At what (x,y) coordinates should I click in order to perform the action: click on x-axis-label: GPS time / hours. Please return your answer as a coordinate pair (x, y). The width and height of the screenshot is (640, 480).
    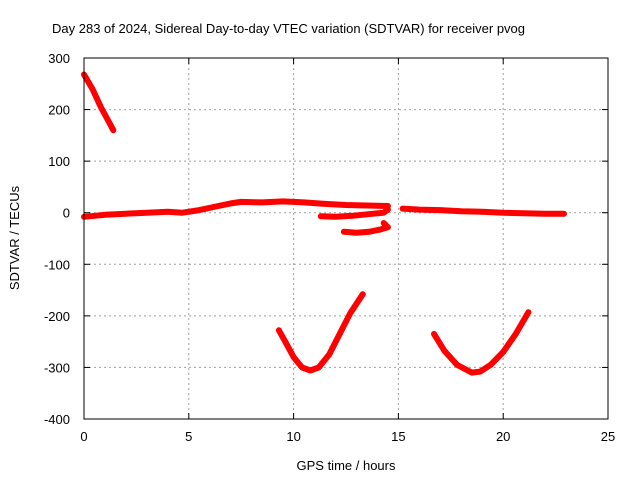
    Looking at the image, I should click on (346, 465).